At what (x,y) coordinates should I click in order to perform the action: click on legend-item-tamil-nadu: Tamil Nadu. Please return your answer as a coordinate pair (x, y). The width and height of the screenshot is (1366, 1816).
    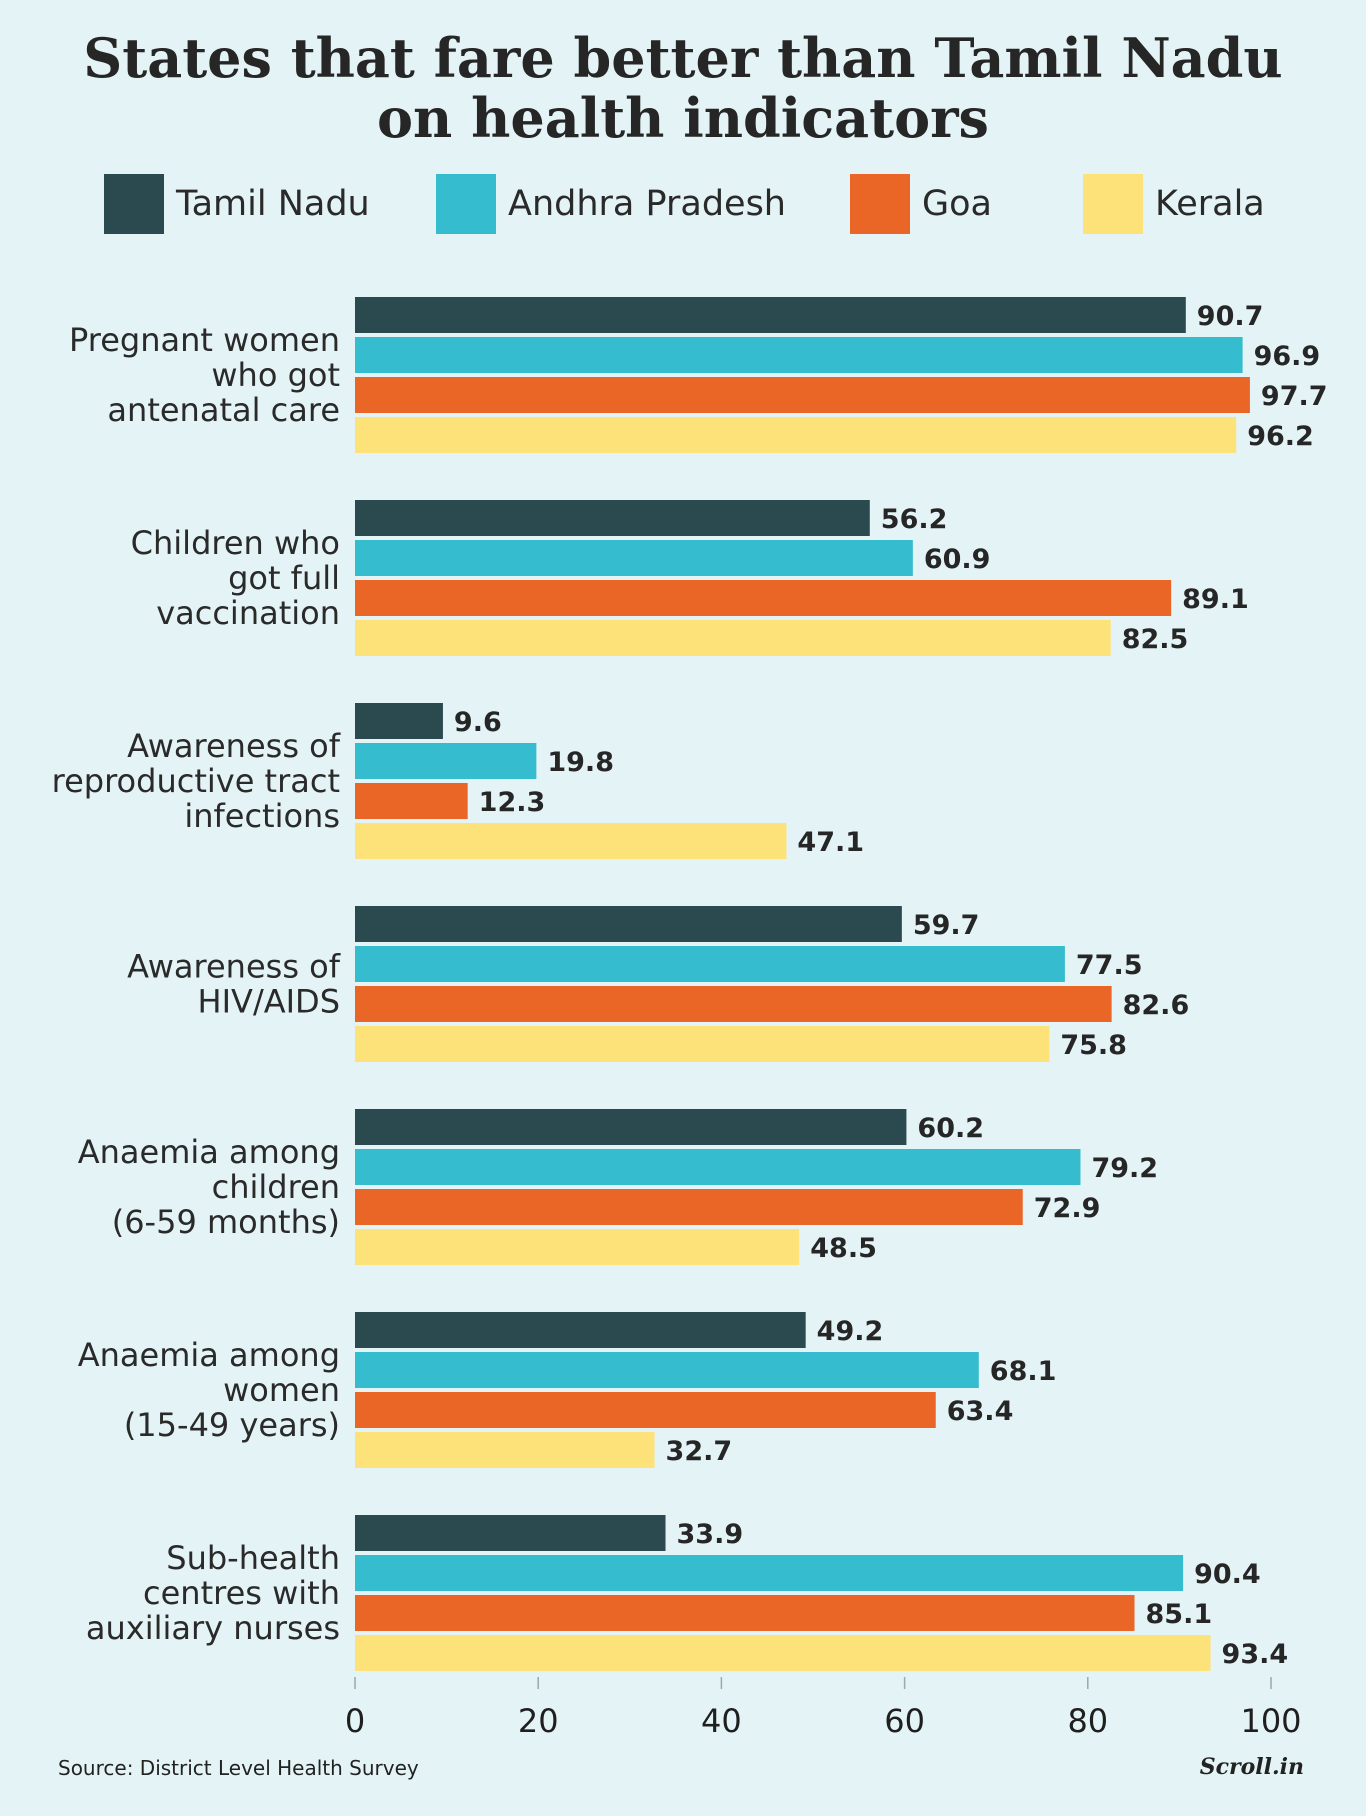
    Looking at the image, I should click on (237, 204).